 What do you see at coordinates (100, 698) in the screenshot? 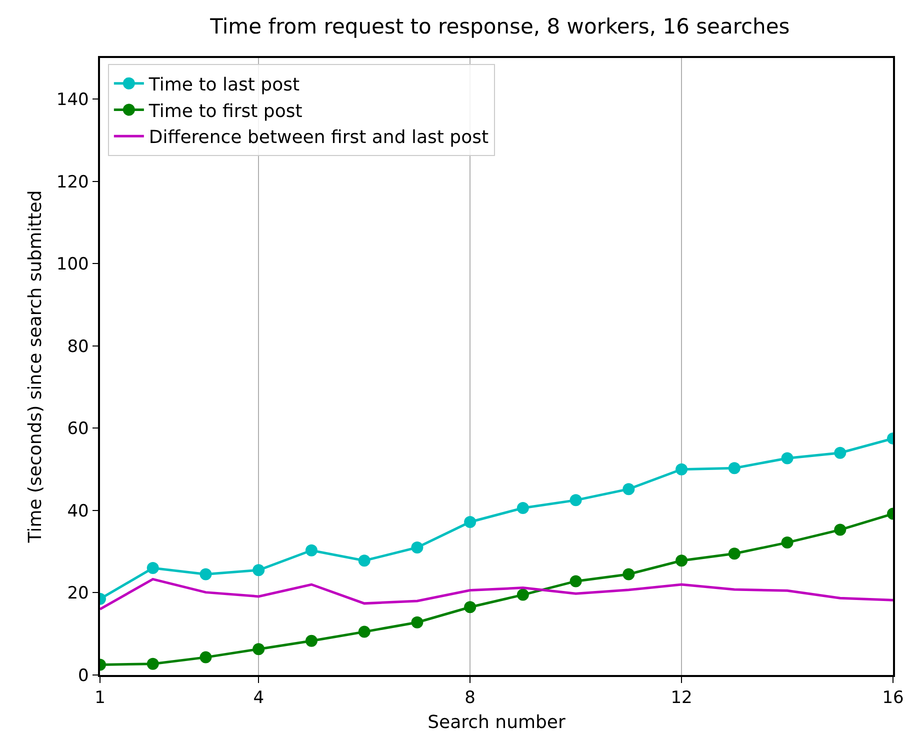
I see `x-tick-label: 1` at bounding box center [100, 698].